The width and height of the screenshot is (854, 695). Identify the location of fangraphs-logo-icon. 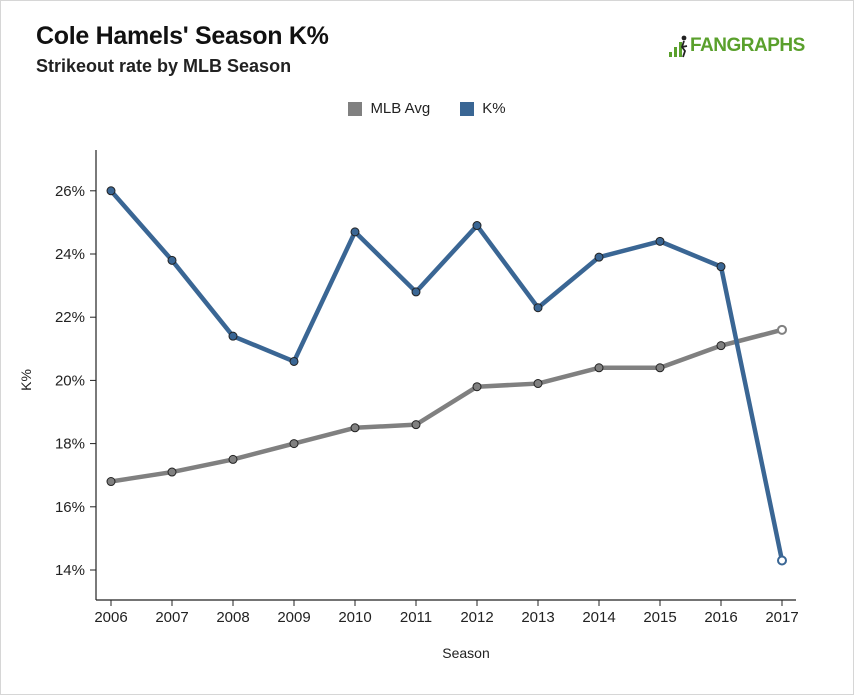
(678, 46).